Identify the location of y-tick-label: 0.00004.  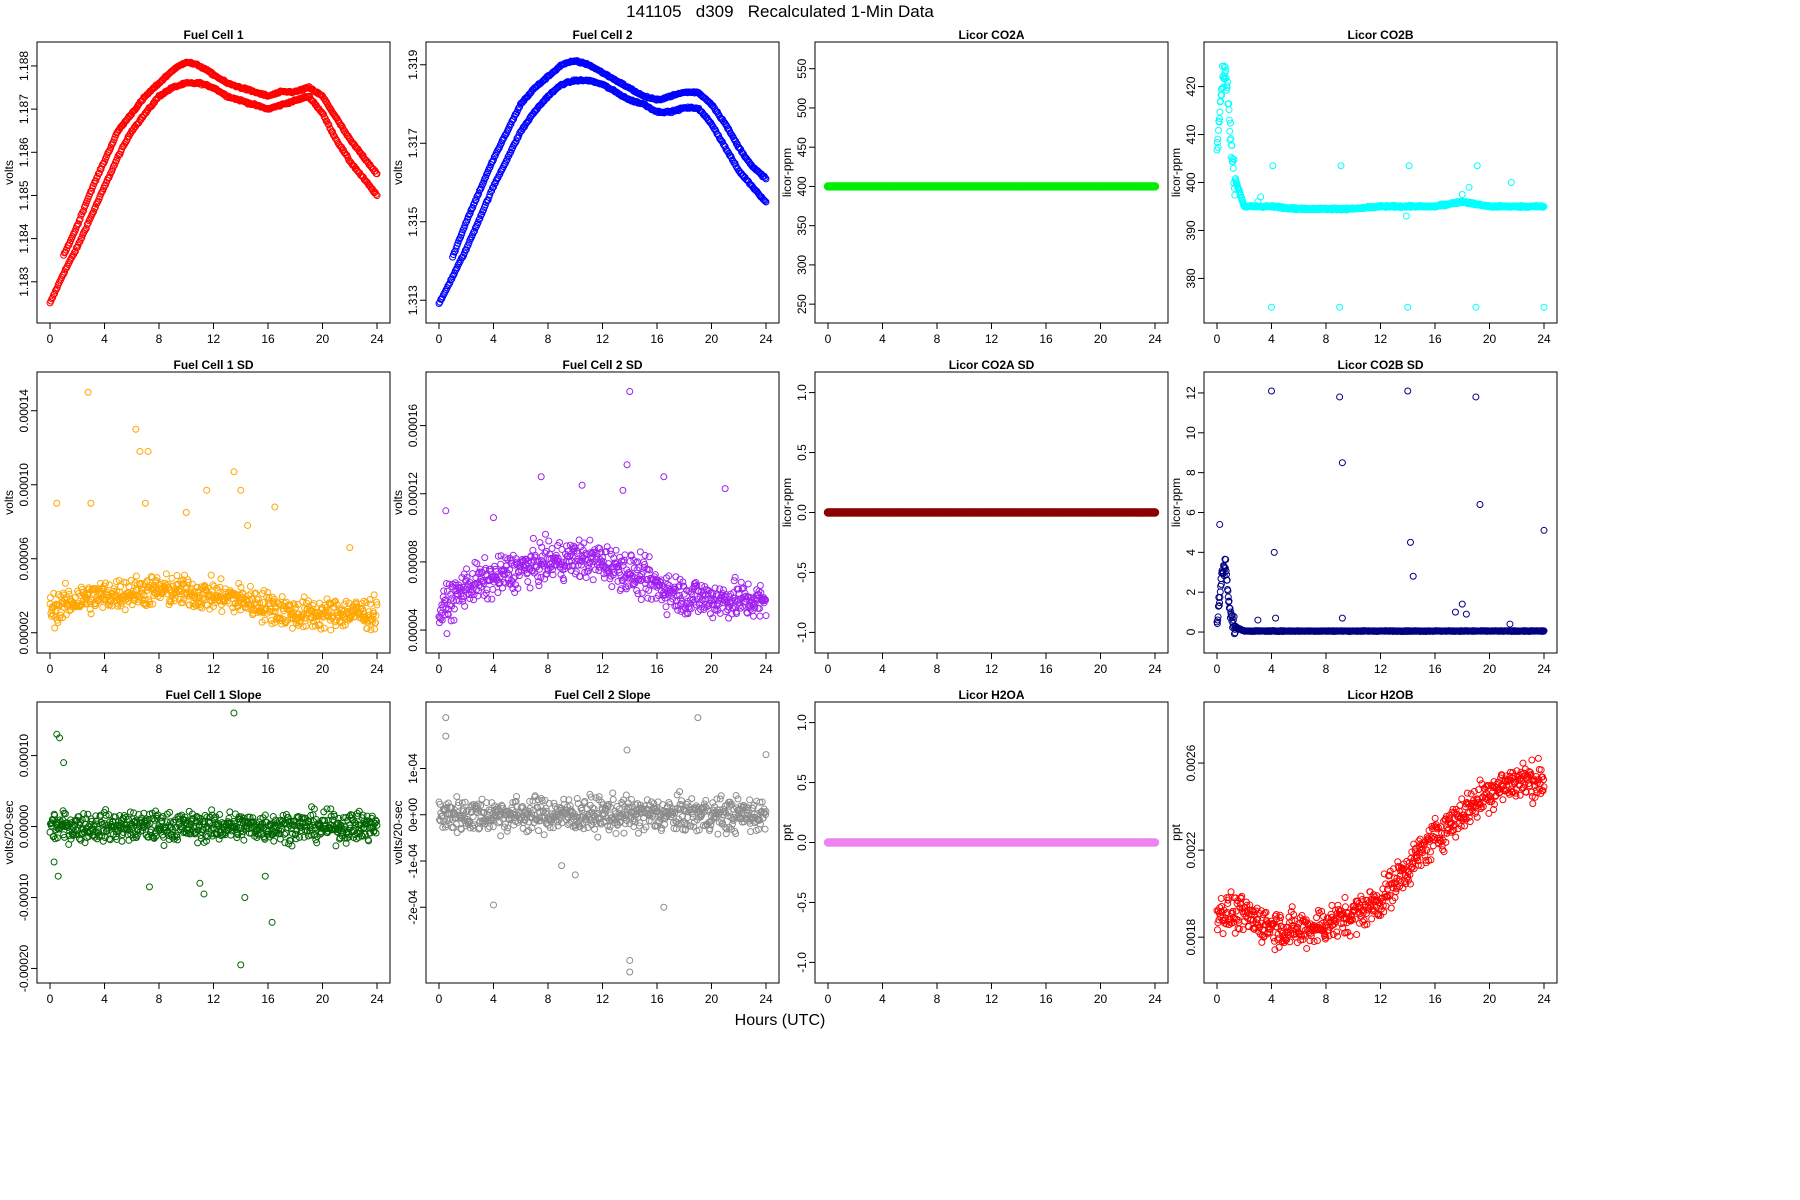
(413, 630).